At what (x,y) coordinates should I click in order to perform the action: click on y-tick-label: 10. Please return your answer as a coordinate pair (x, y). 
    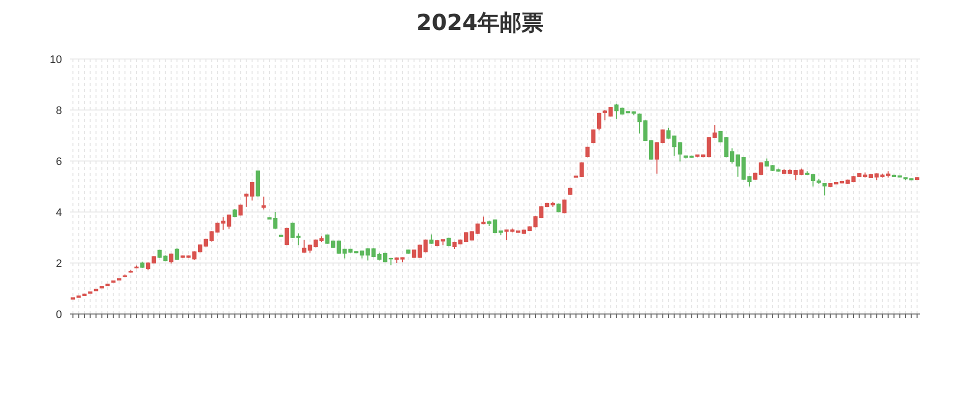
    Looking at the image, I should click on (56, 60).